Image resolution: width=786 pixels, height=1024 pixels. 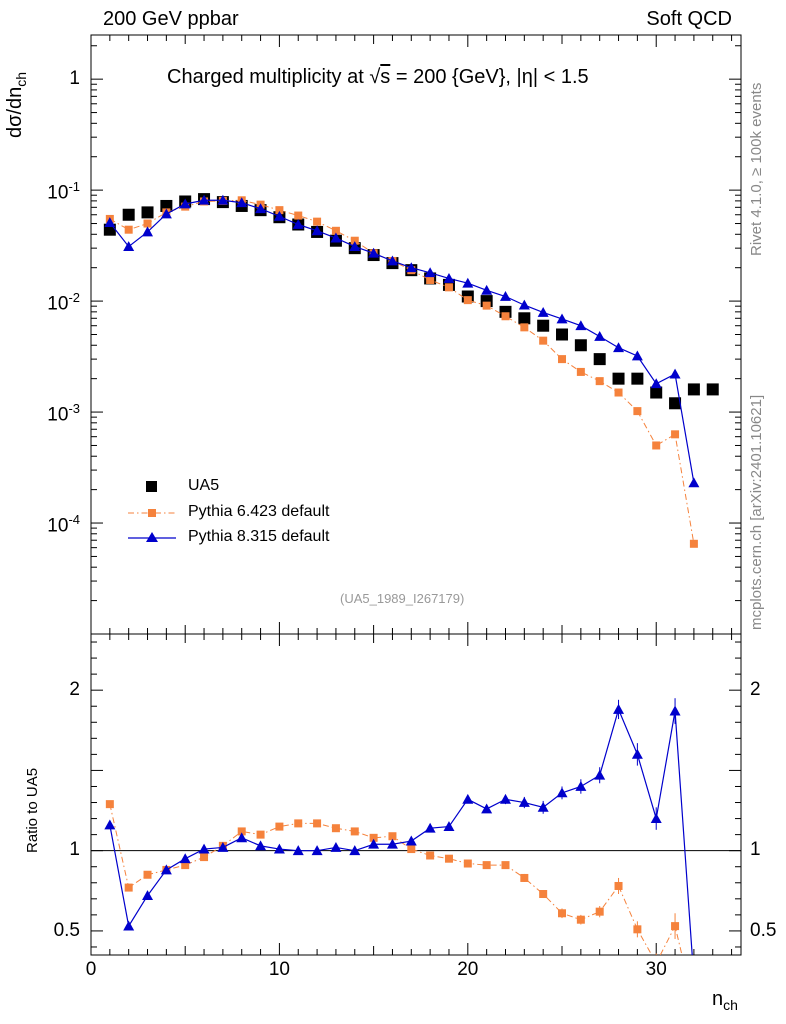 I want to click on ratio-y-tick-label-right: 0.5, so click(x=763, y=930).